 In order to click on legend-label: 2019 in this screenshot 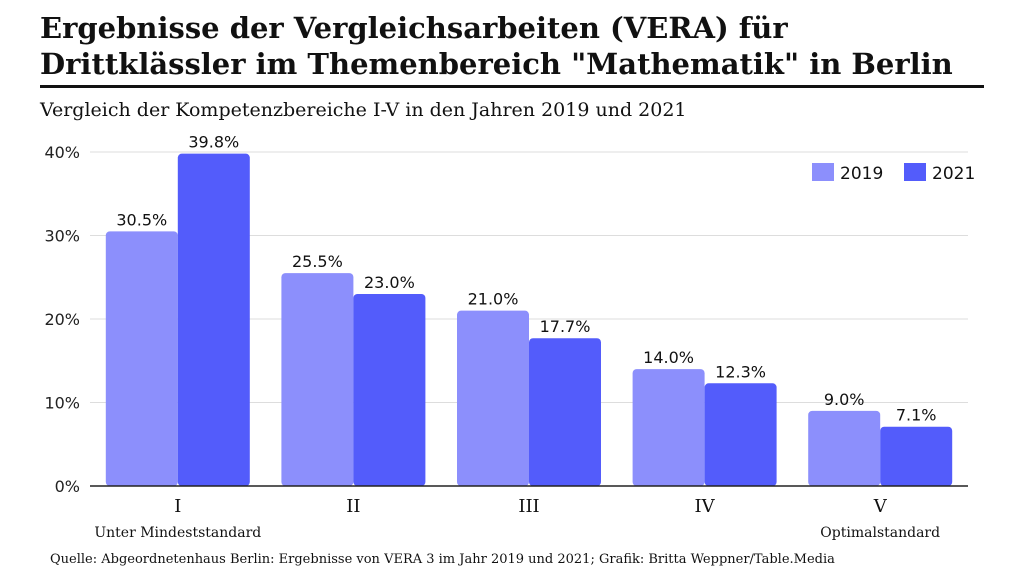, I will do `click(861, 174)`.